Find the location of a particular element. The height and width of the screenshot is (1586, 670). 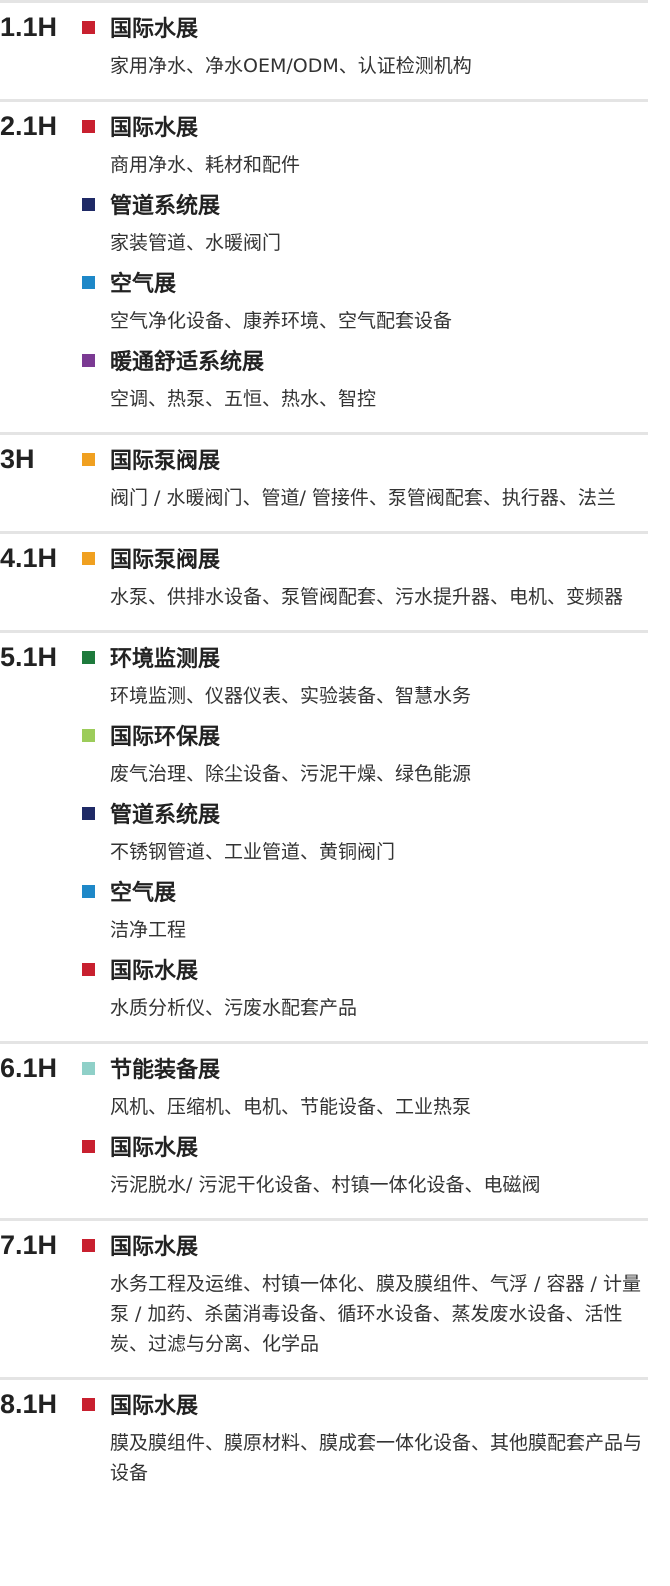

exhibition-items: 风机、压缩机、电机、节能设备、工业热泵 is located at coordinates (291, 1107).